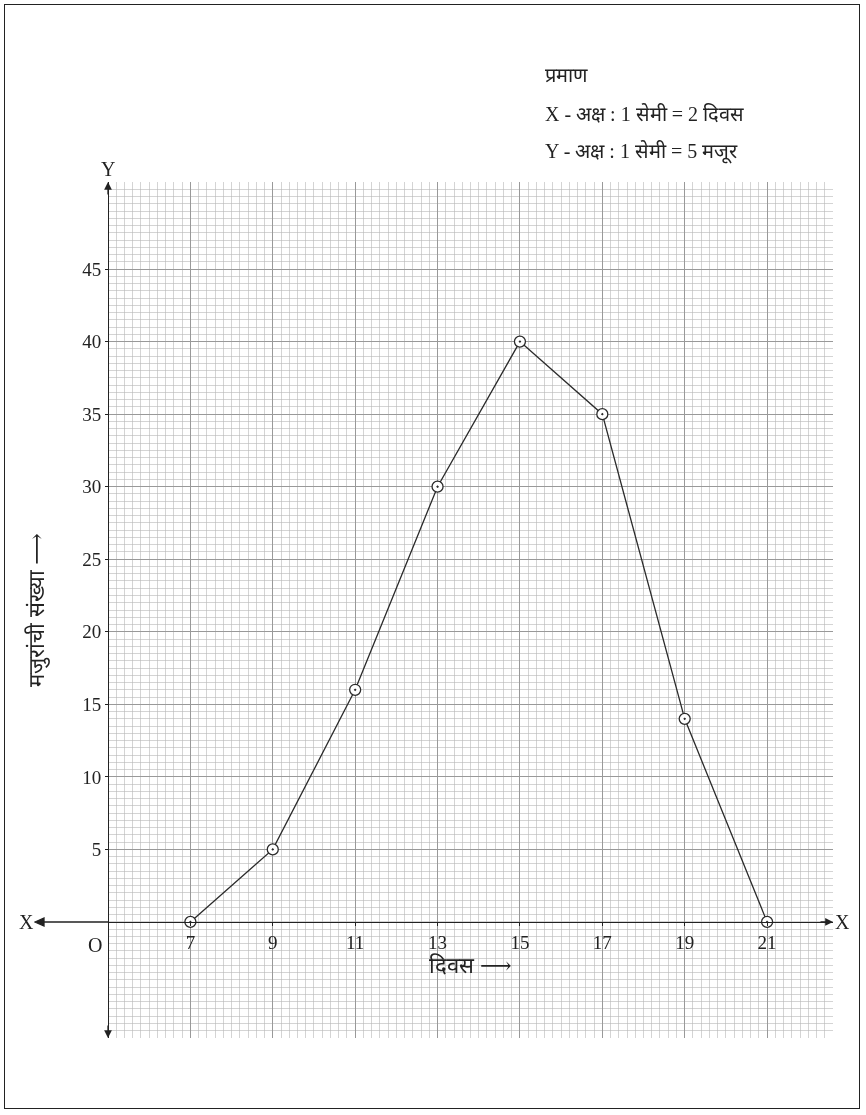  What do you see at coordinates (767, 943) in the screenshot?
I see `x-tick-label: 21` at bounding box center [767, 943].